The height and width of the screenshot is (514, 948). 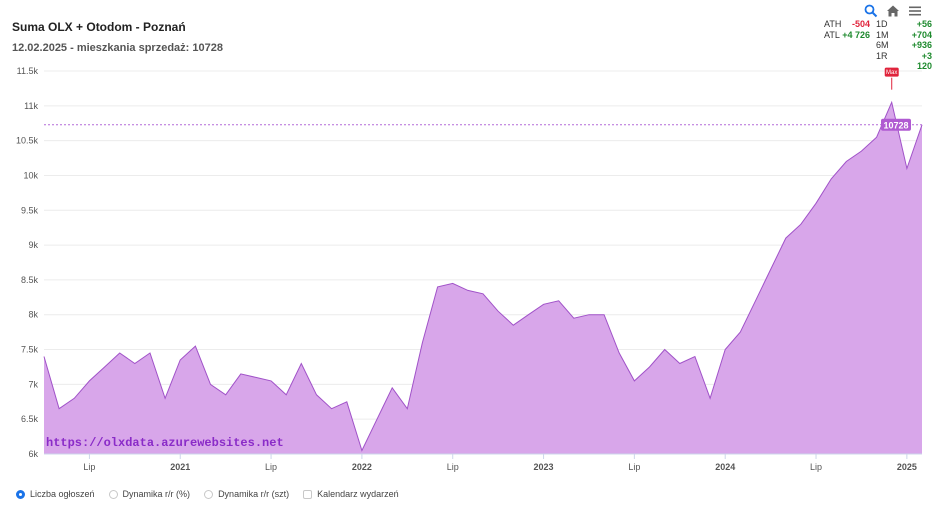 I want to click on x-tick-label: 2024, so click(x=725, y=467).